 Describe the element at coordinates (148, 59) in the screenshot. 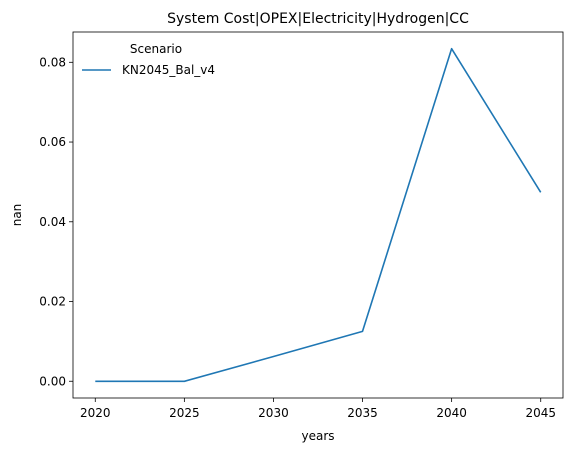

I see `legend: Scenario KN2045_Bal_v4` at that location.